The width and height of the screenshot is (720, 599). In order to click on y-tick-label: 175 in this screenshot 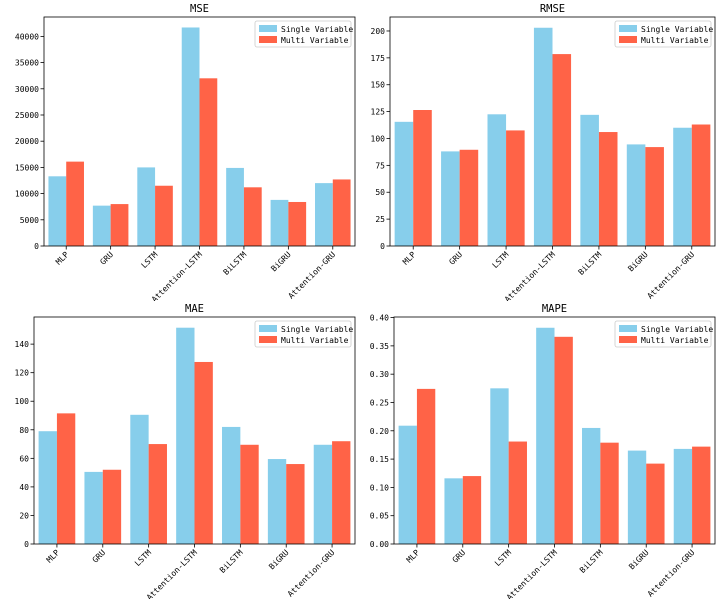, I will do `click(378, 58)`.